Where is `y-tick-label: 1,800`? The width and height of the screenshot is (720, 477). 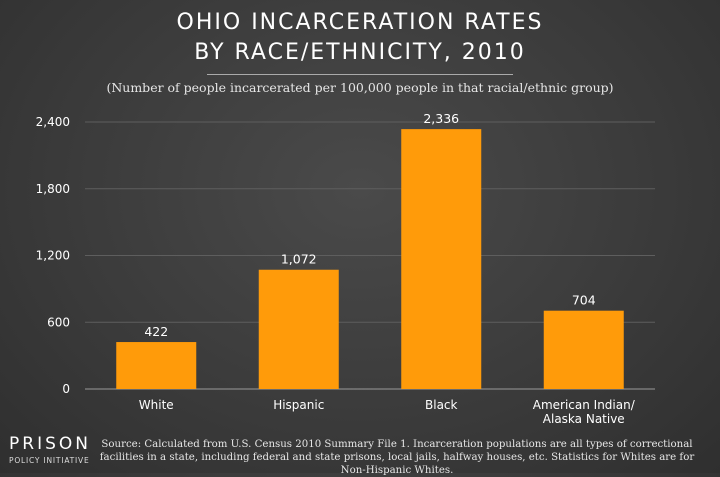
y-tick-label: 1,800 is located at coordinates (53, 189).